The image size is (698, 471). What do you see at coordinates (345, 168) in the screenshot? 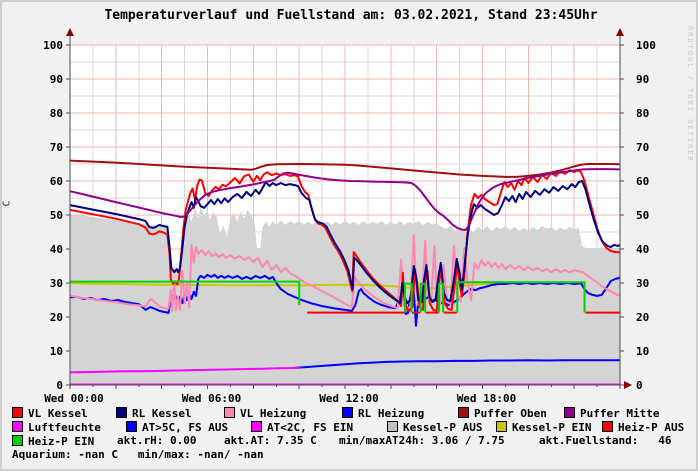
I see `series-puffer-oben` at bounding box center [345, 168].